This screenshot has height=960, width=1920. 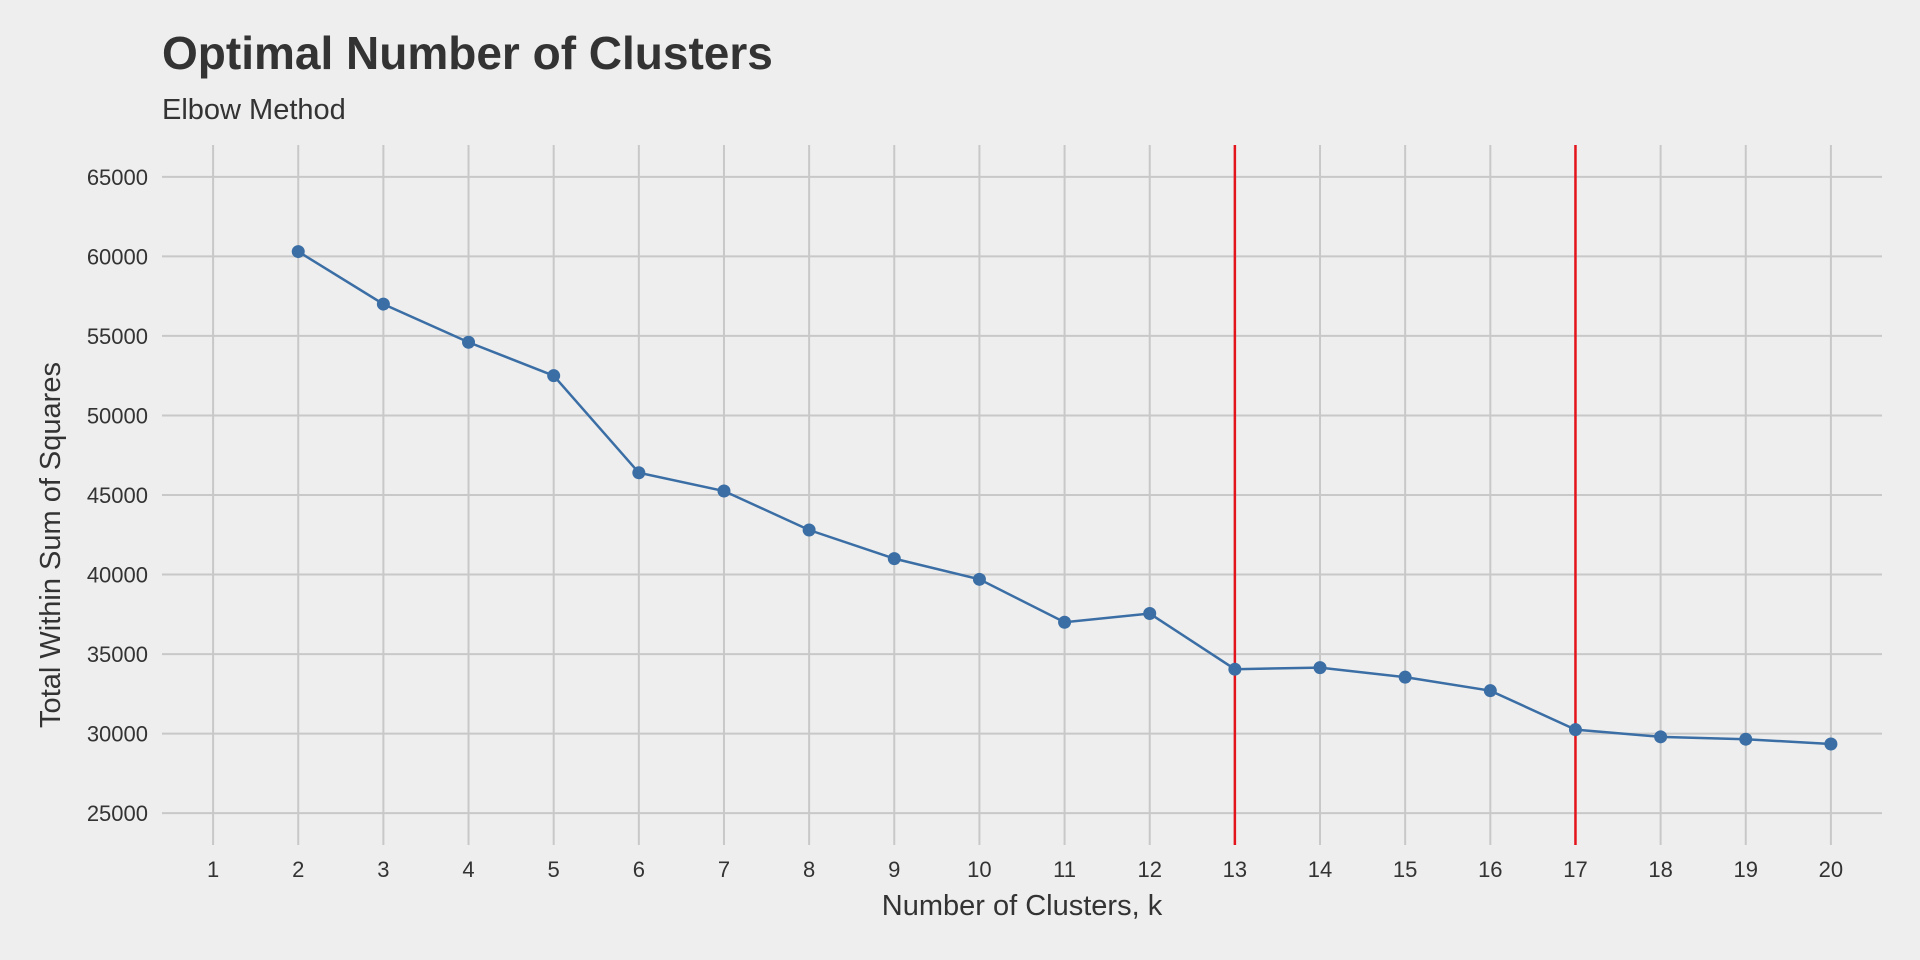 What do you see at coordinates (213, 869) in the screenshot?
I see `x-tick-label: 1` at bounding box center [213, 869].